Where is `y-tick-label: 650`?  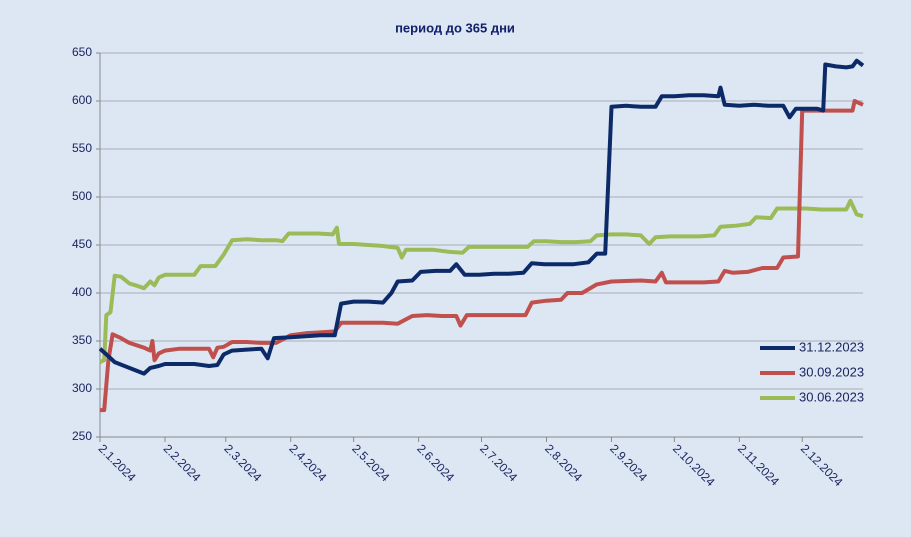 y-tick-label: 650 is located at coordinates (82, 52).